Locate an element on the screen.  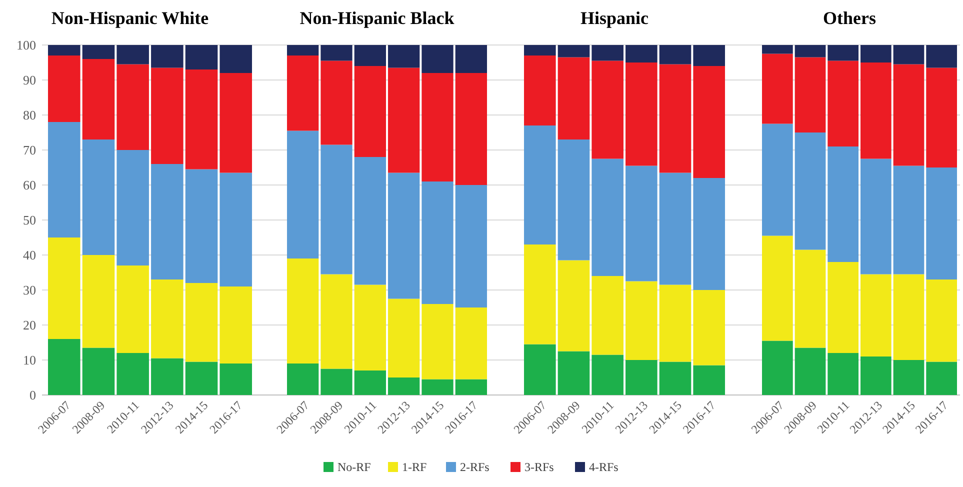
y-tick-label: 10 is located at coordinates (29, 360).